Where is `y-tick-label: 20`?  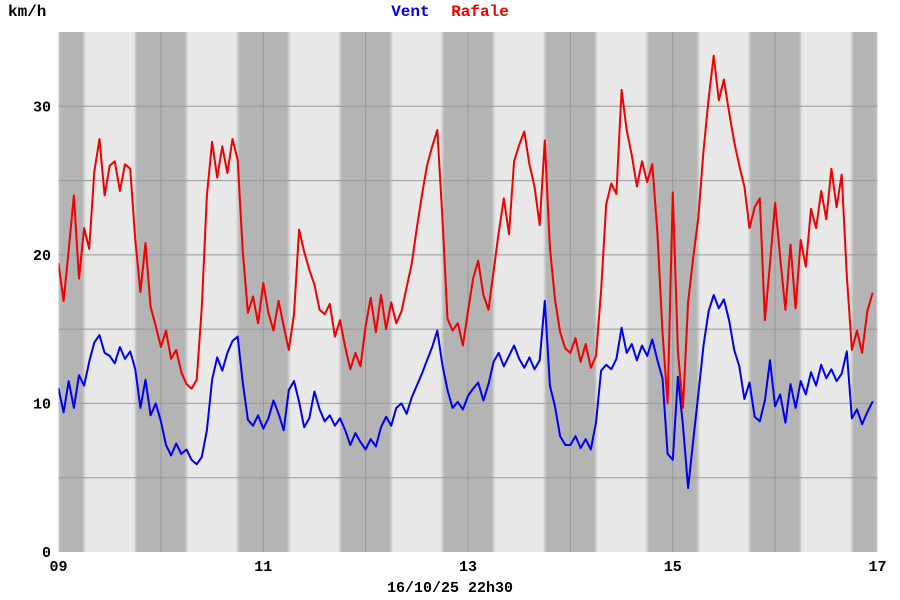
y-tick-label: 20 is located at coordinates (42, 256).